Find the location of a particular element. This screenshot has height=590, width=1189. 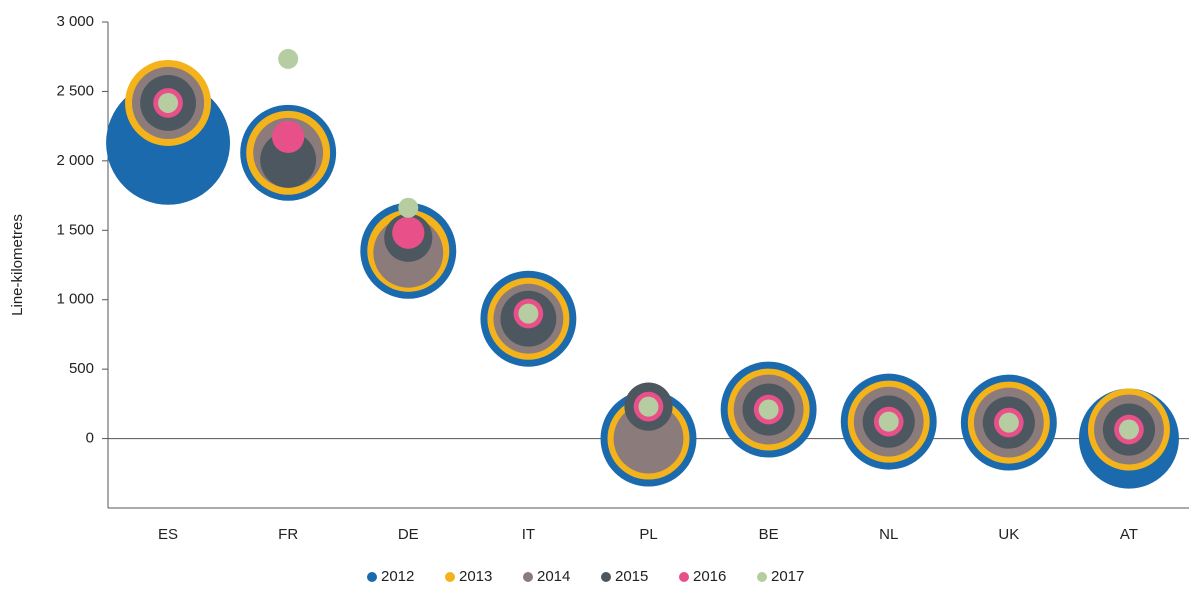

y-axis-label: Line-kilometres is located at coordinates (17, 265).